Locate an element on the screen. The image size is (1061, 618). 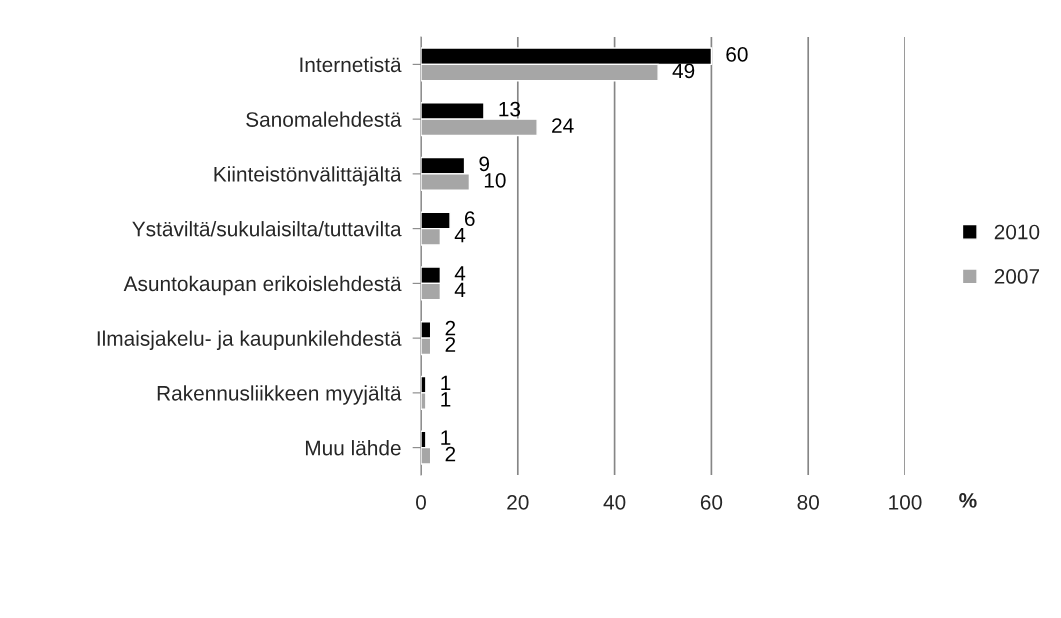
x-tick-label: 20 is located at coordinates (518, 502).